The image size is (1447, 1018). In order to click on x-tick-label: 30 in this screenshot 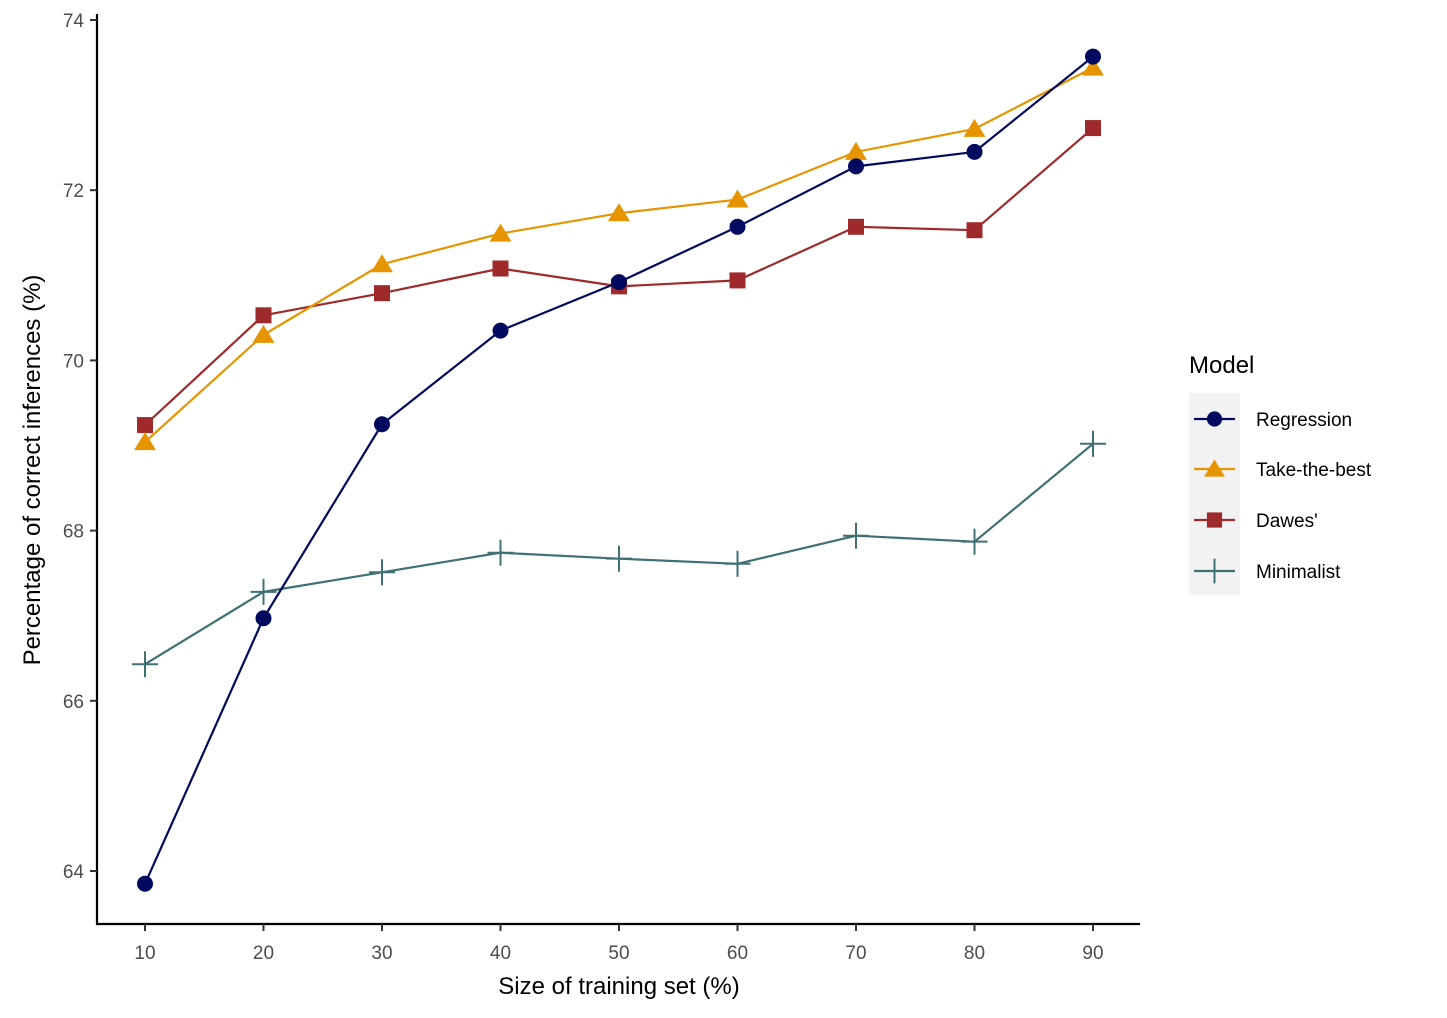, I will do `click(381, 953)`.